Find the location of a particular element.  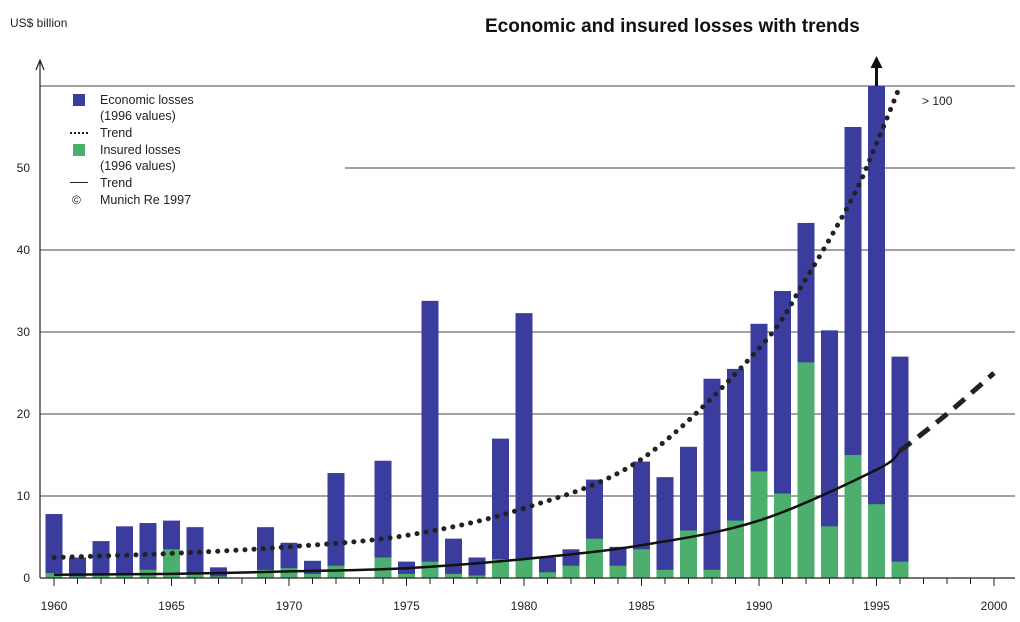

y-axis-arrow-icon is located at coordinates (40, 64).